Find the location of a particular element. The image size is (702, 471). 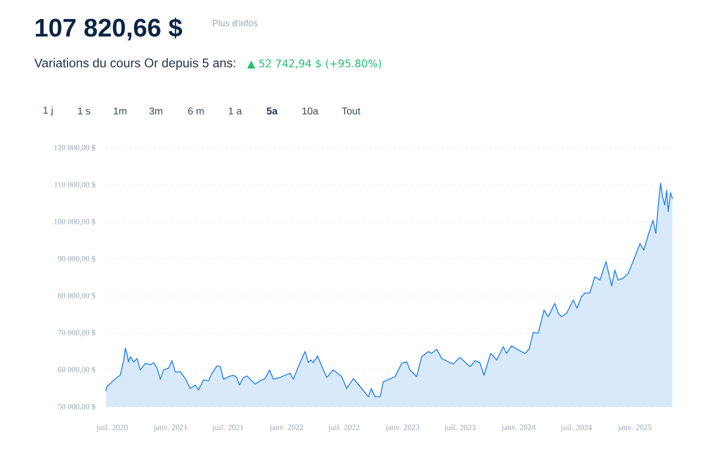

chart-subtitle: Variations du cours Or depuis 5 ans: is located at coordinates (135, 64).